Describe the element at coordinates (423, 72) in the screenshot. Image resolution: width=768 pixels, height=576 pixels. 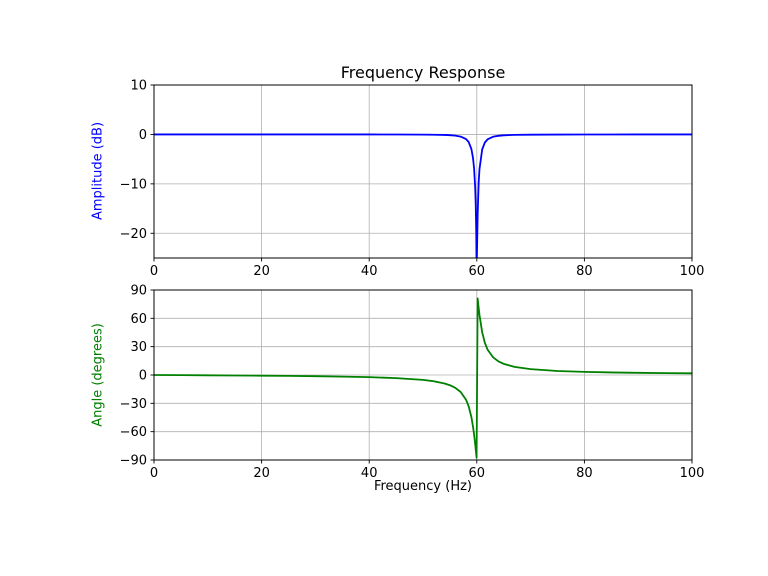
I see `chart-title: Frequency Response` at that location.